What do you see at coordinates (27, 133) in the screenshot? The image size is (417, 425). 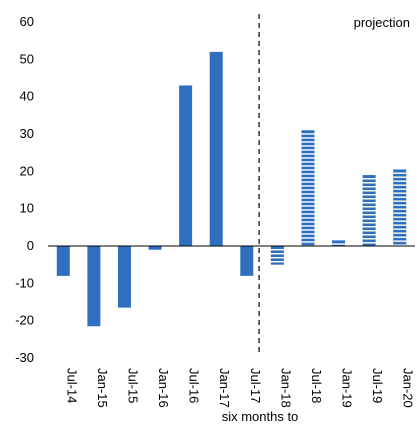 I see `y-tick-label: 30` at bounding box center [27, 133].